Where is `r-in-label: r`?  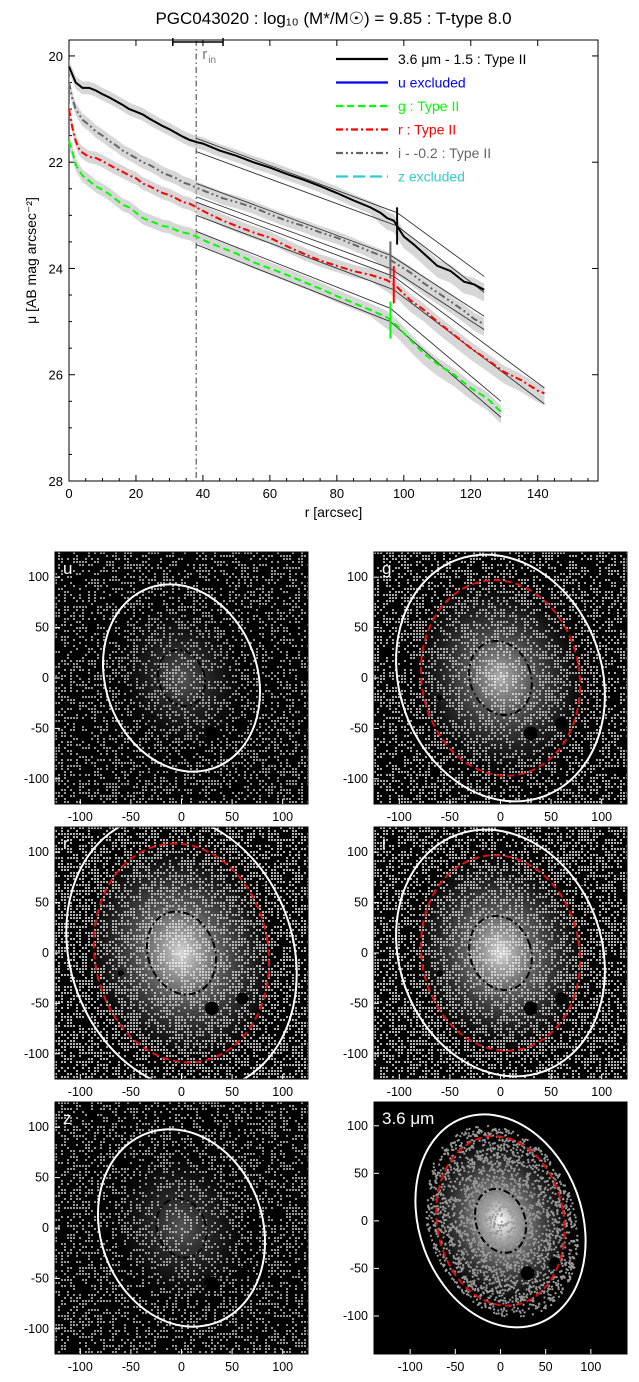 r-in-label: r is located at coordinates (204, 54).